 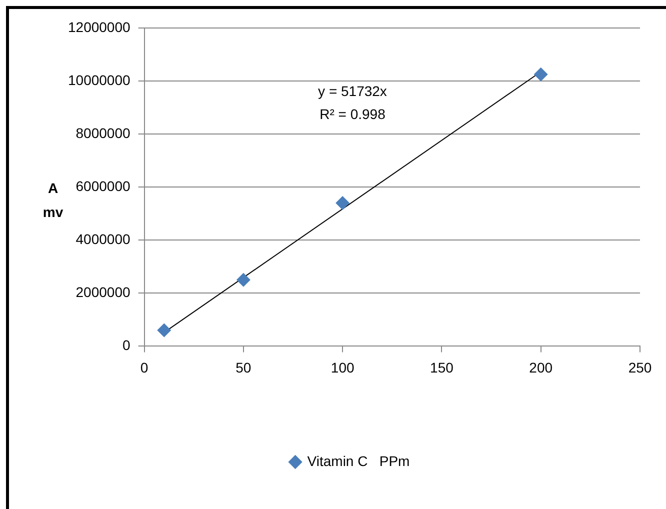 What do you see at coordinates (541, 367) in the screenshot?
I see `x-tick-label: 200` at bounding box center [541, 367].